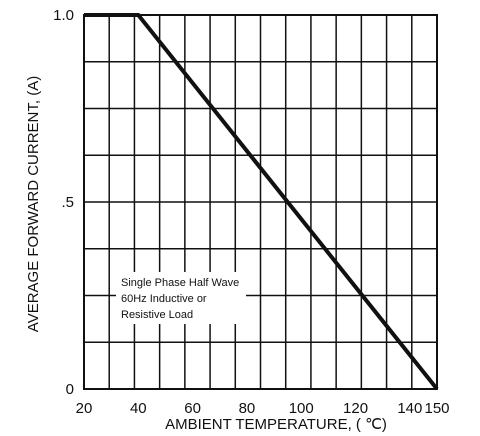 The height and width of the screenshot is (436, 480). What do you see at coordinates (84, 408) in the screenshot?
I see `x-tick-label: 20` at bounding box center [84, 408].